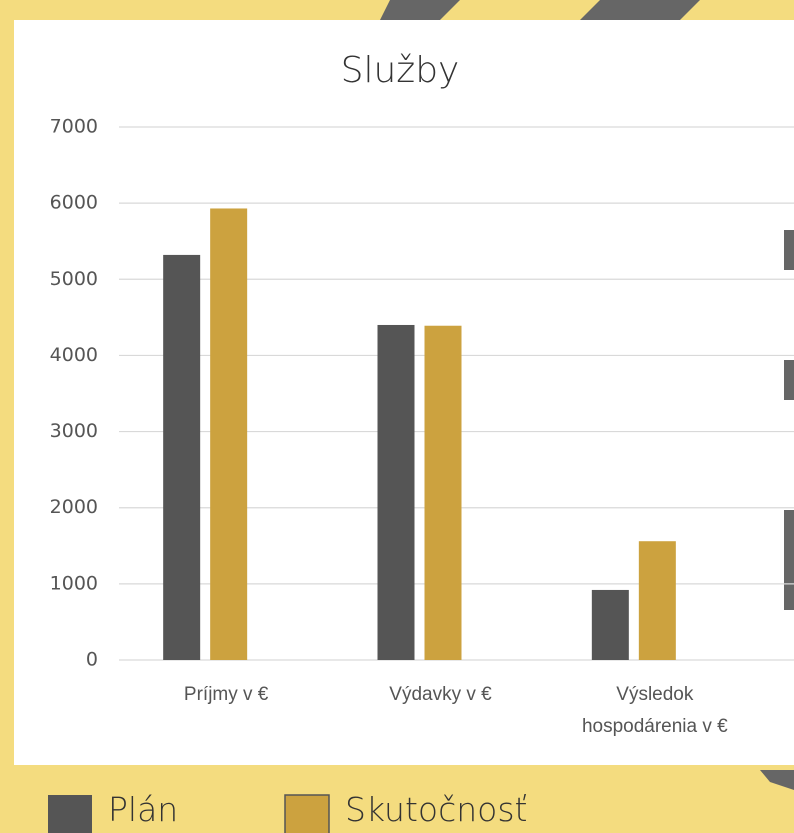  What do you see at coordinates (74, 431) in the screenshot?
I see `y-tick-label: 3000` at bounding box center [74, 431].